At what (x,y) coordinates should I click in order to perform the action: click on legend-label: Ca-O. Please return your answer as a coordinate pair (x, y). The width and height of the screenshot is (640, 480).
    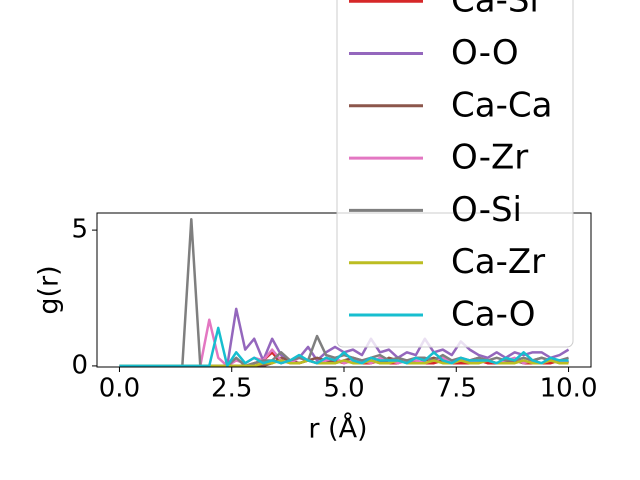
    Looking at the image, I should click on (493, 315).